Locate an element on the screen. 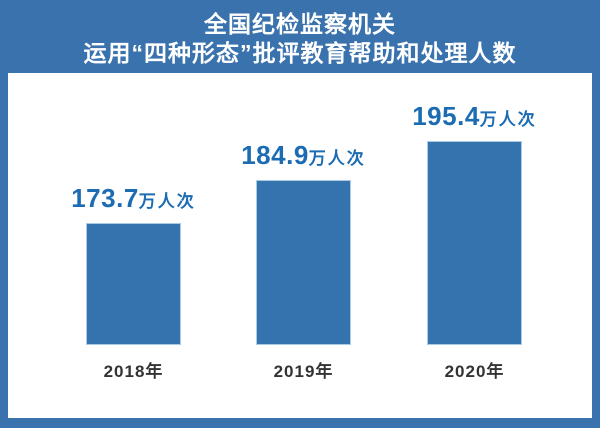 This screenshot has width=600, height=428. chart-title-line2: 运用“四种形态”批评教育帮助和处理人数 is located at coordinates (300, 53).